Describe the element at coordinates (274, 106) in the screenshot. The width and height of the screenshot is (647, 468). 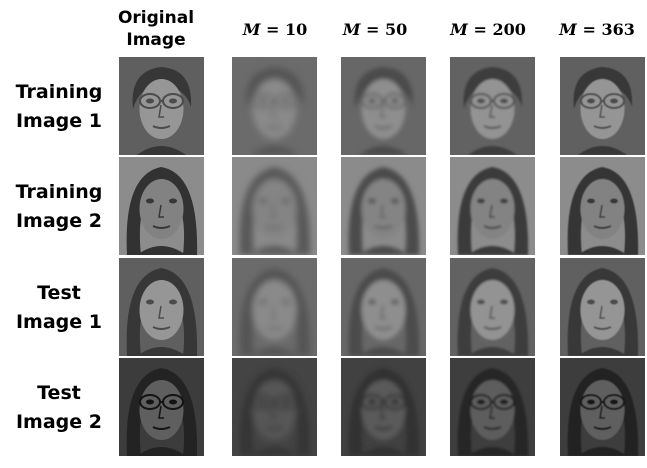
I see `face-image-row1-m10` at that location.